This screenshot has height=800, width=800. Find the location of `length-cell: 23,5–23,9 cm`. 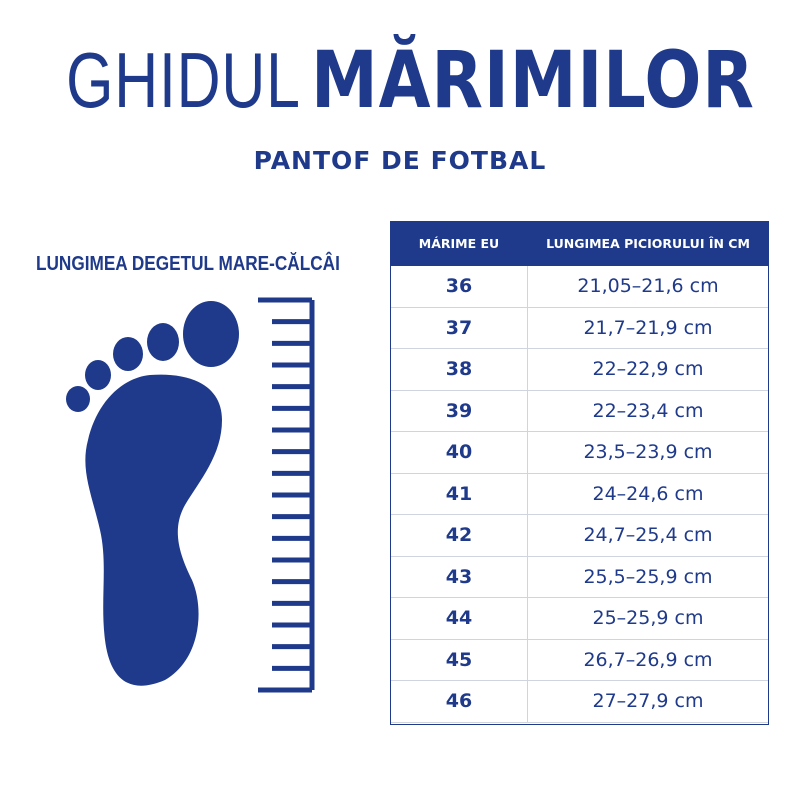

length-cell: 23,5–23,9 cm is located at coordinates (648, 452).